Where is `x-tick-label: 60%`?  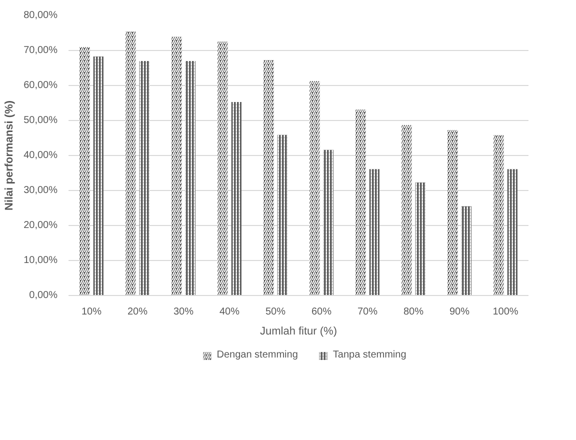 x-tick-label: 60% is located at coordinates (321, 312).